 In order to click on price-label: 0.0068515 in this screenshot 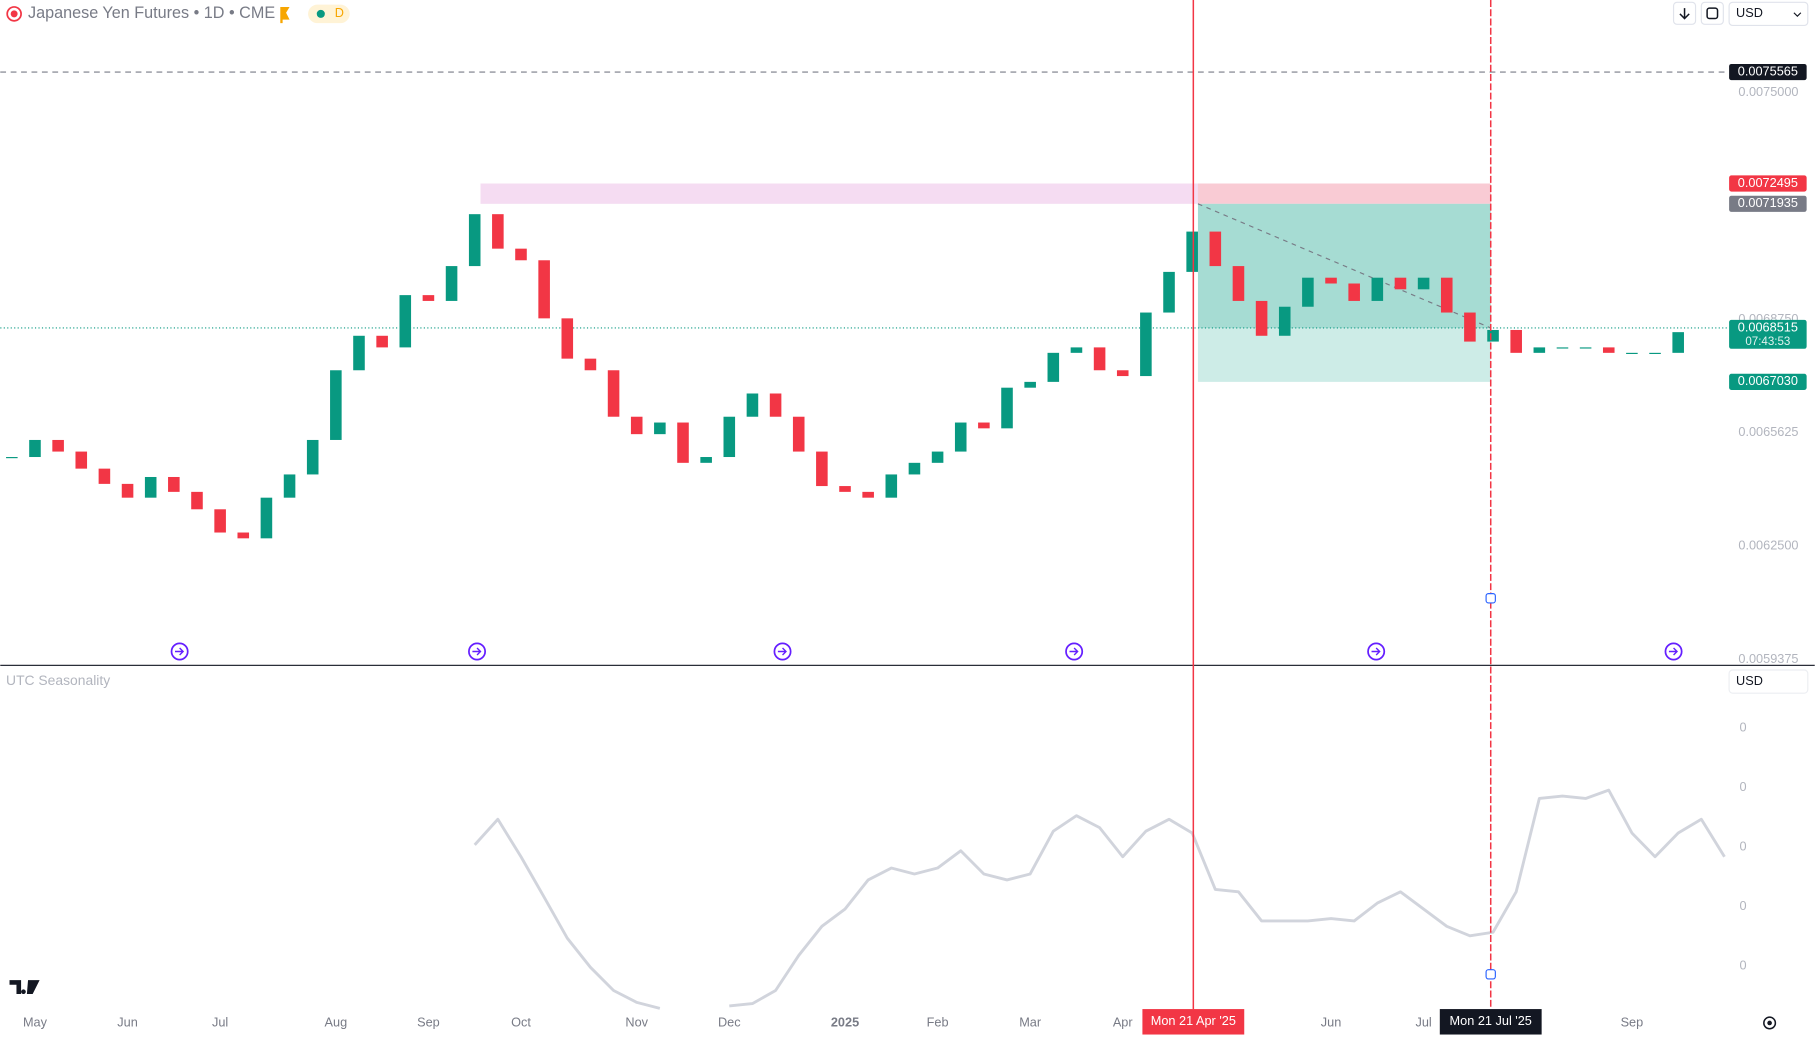, I will do `click(1768, 326)`.